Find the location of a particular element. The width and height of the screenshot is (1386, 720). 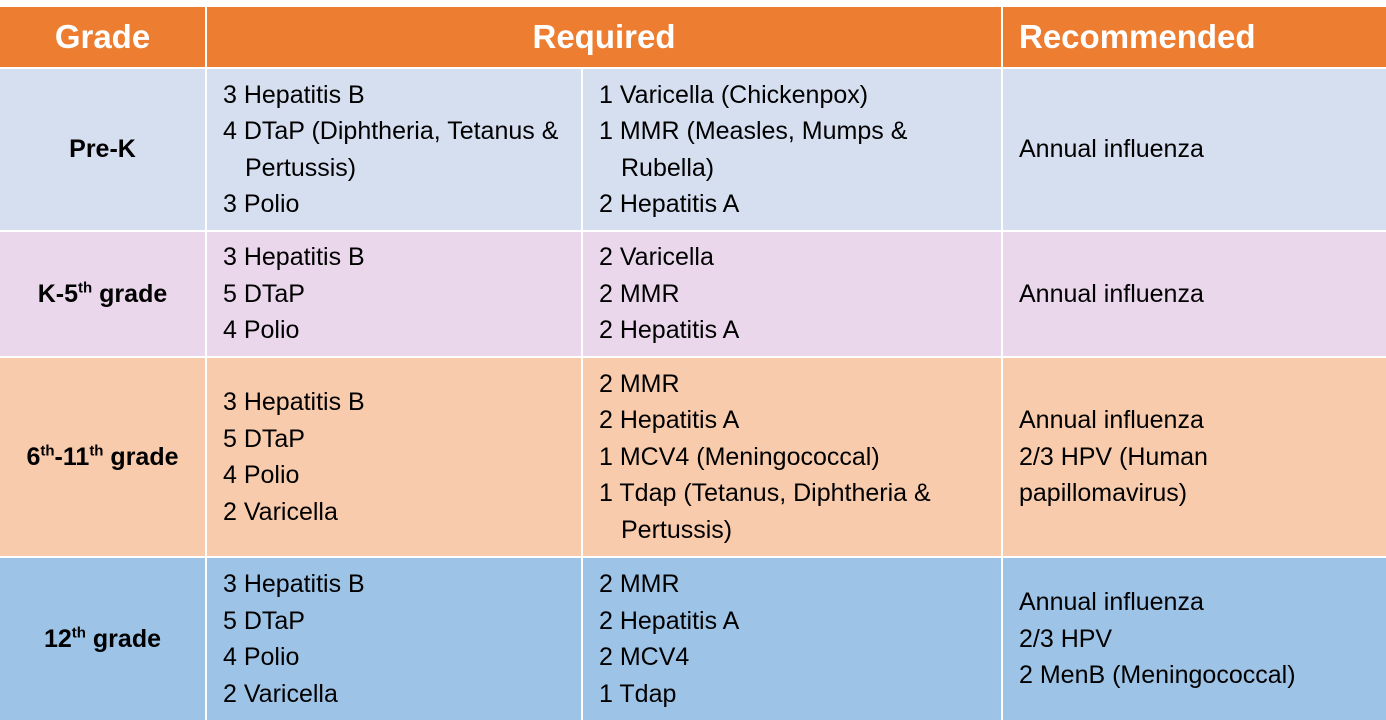

header-row: Grade Required Recommended is located at coordinates (693, 37).